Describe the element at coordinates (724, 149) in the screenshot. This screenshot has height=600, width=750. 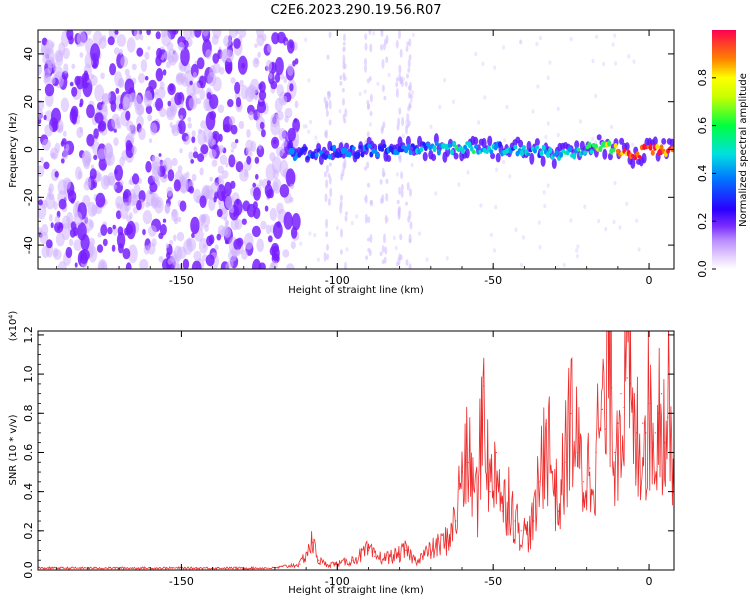
I see `colorbar-gradient` at that location.